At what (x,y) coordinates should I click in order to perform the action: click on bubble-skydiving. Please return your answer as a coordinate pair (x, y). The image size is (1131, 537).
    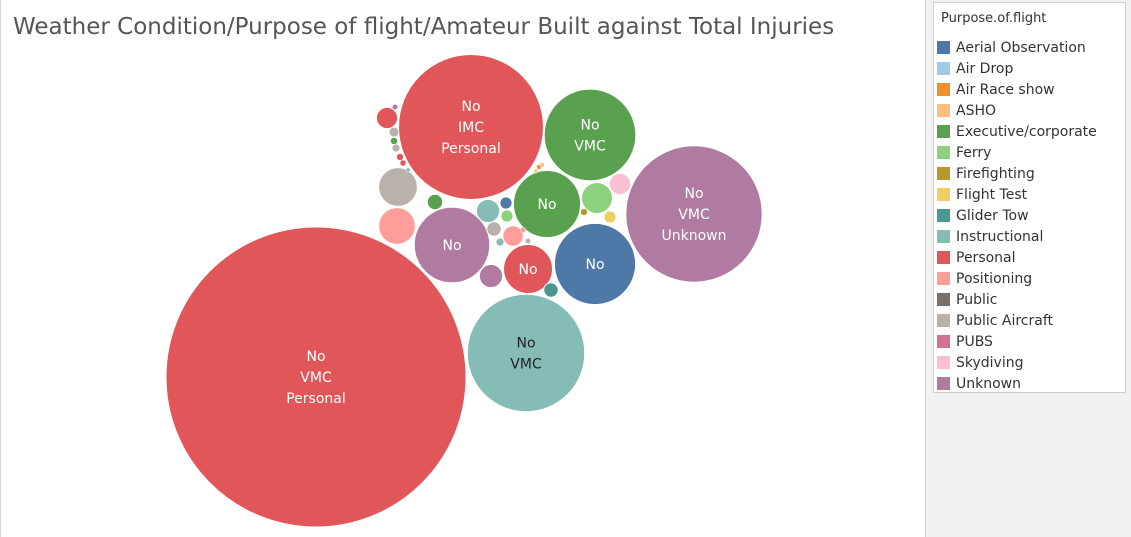
    Looking at the image, I should click on (620, 184).